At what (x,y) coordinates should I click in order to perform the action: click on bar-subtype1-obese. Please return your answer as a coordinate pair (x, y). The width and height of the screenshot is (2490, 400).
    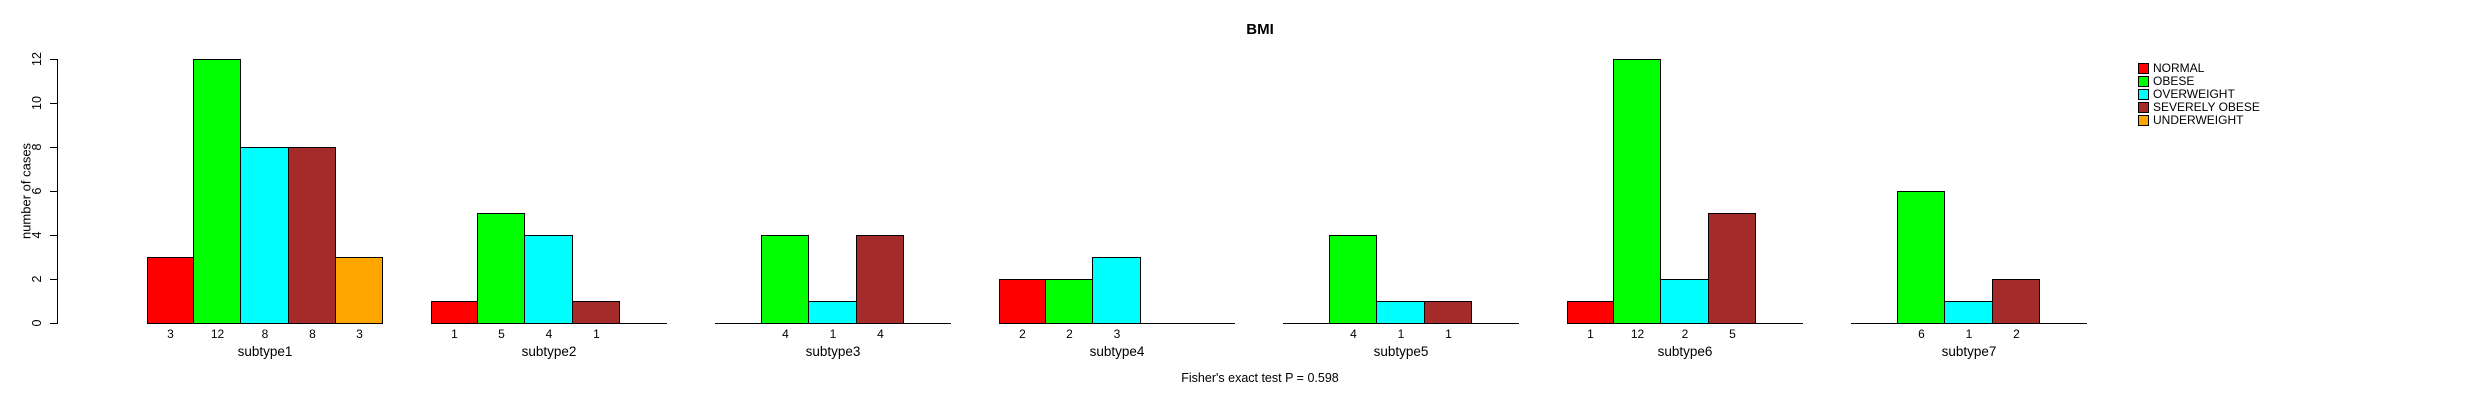
    Looking at the image, I should click on (217, 191).